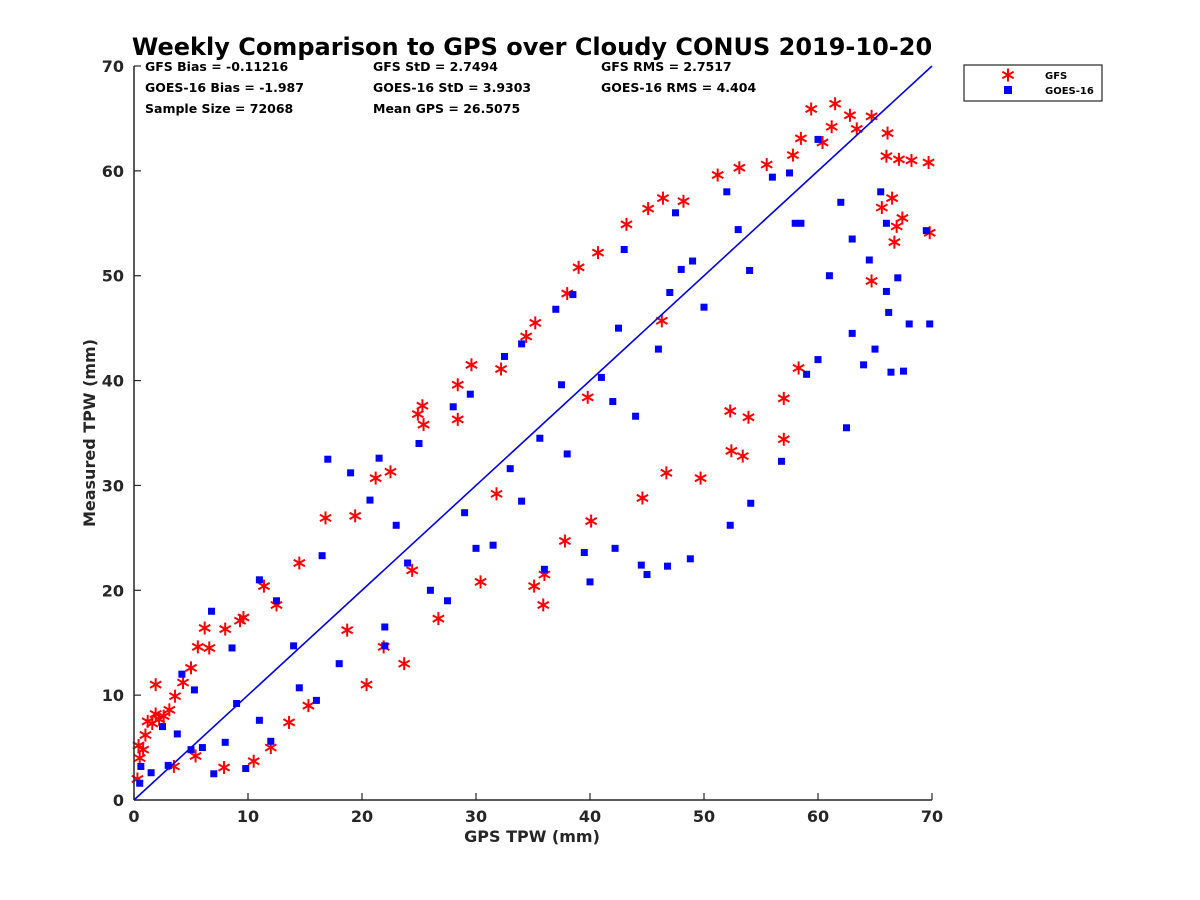  Describe the element at coordinates (216, 66) in the screenshot. I see `stat-gfs-bias: GFS Bias = -0.11216` at that location.